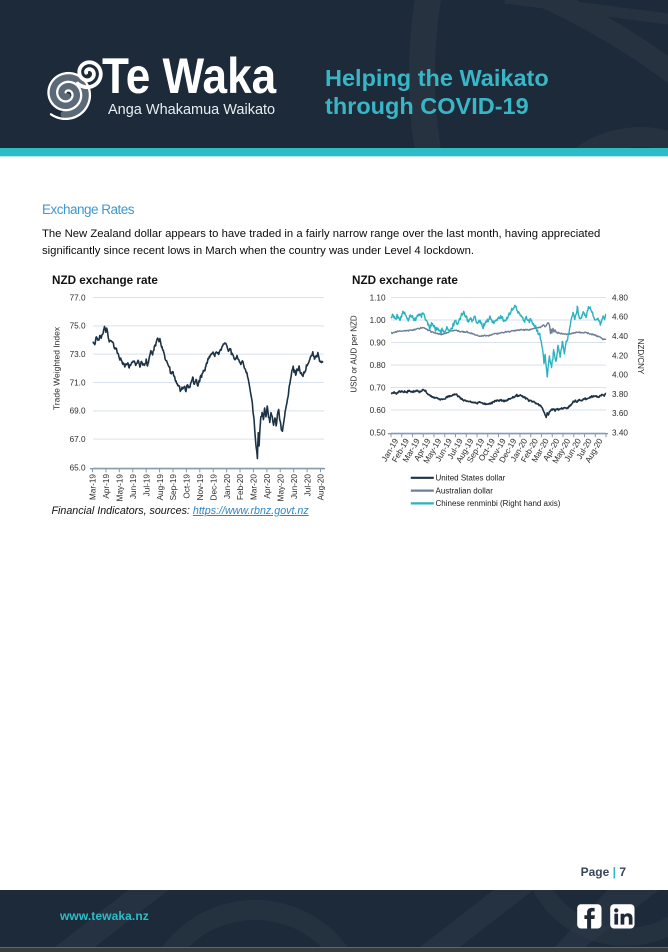  What do you see at coordinates (200, 487) in the screenshot?
I see `svg-text: Nov-19` at bounding box center [200, 487].